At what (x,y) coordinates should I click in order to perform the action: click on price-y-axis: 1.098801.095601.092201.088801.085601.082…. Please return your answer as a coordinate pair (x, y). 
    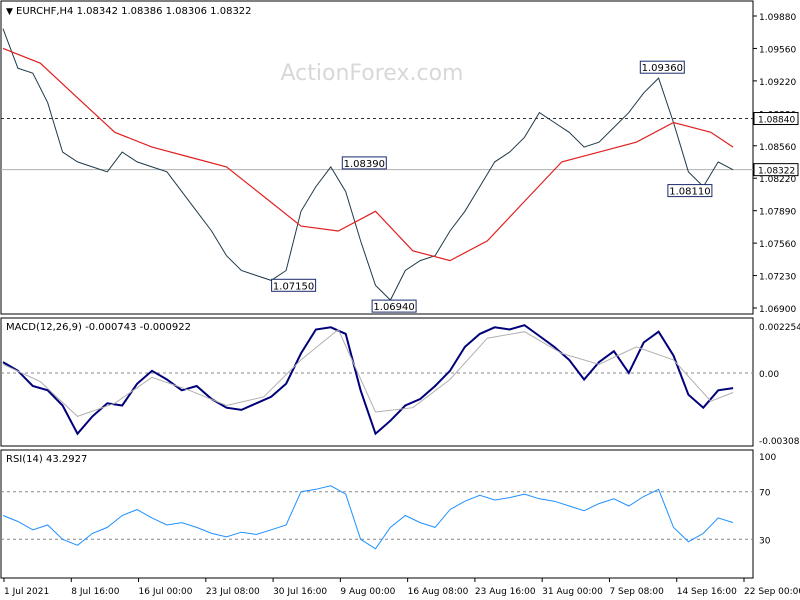
    Looking at the image, I should click on (776, 164).